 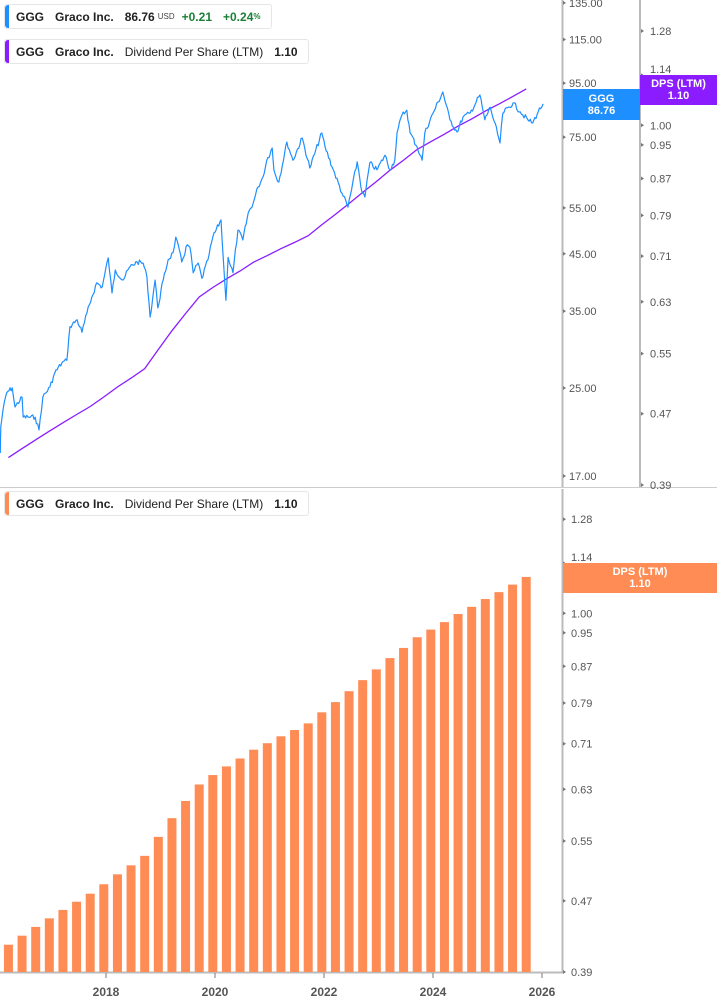 What do you see at coordinates (581, 790) in the screenshot?
I see `y-tick-label: 0.63` at bounding box center [581, 790].